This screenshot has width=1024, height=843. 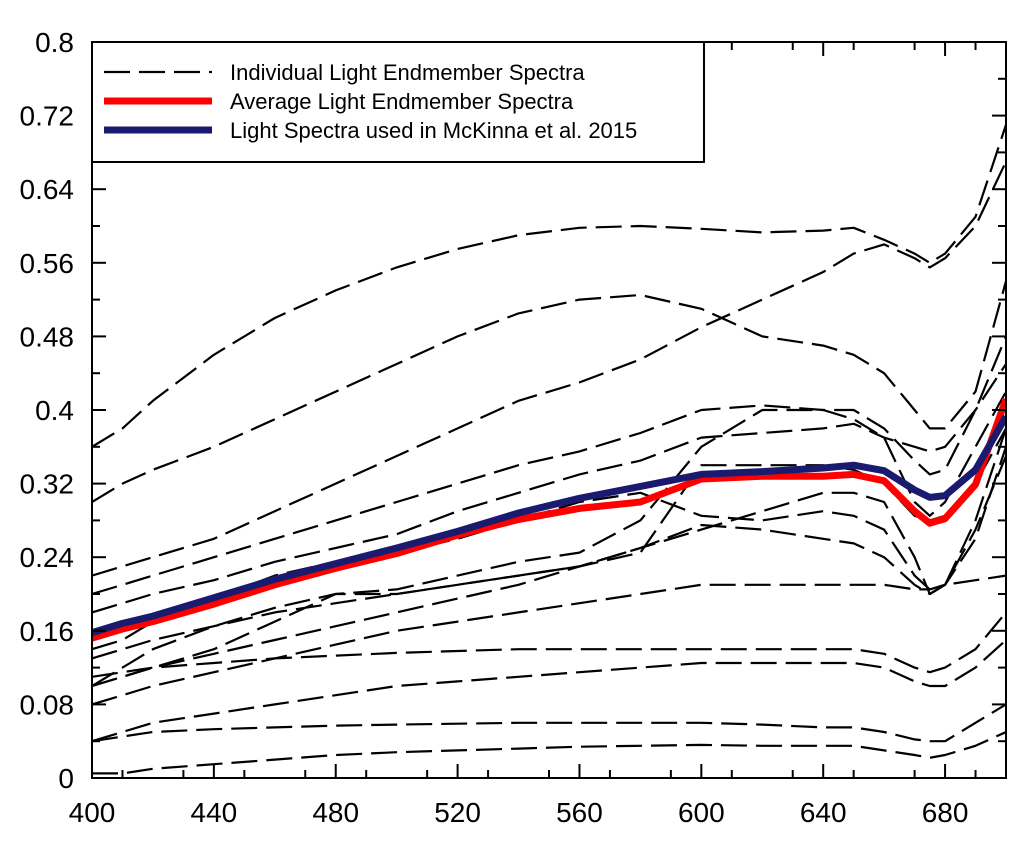 What do you see at coordinates (54, 410) in the screenshot?
I see `y-tick-label: 0.4` at bounding box center [54, 410].